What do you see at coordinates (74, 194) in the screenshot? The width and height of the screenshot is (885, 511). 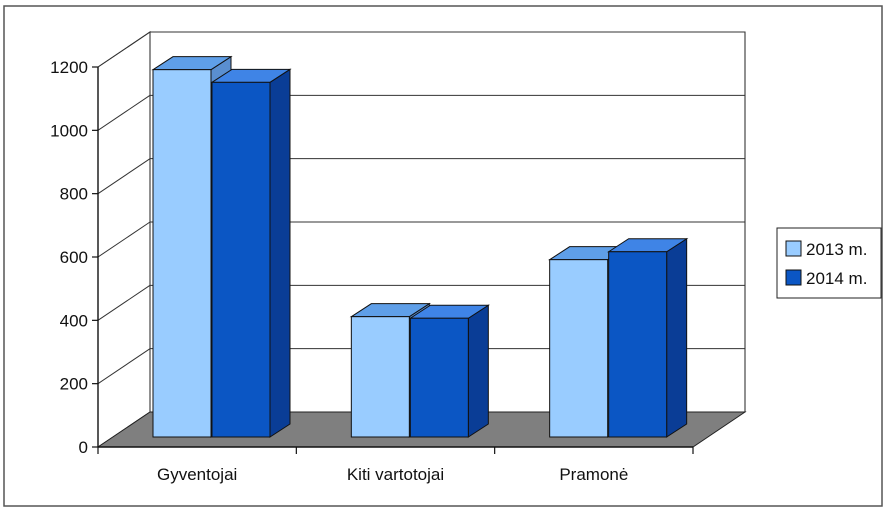 I see `y-tick-label: 800` at bounding box center [74, 194].